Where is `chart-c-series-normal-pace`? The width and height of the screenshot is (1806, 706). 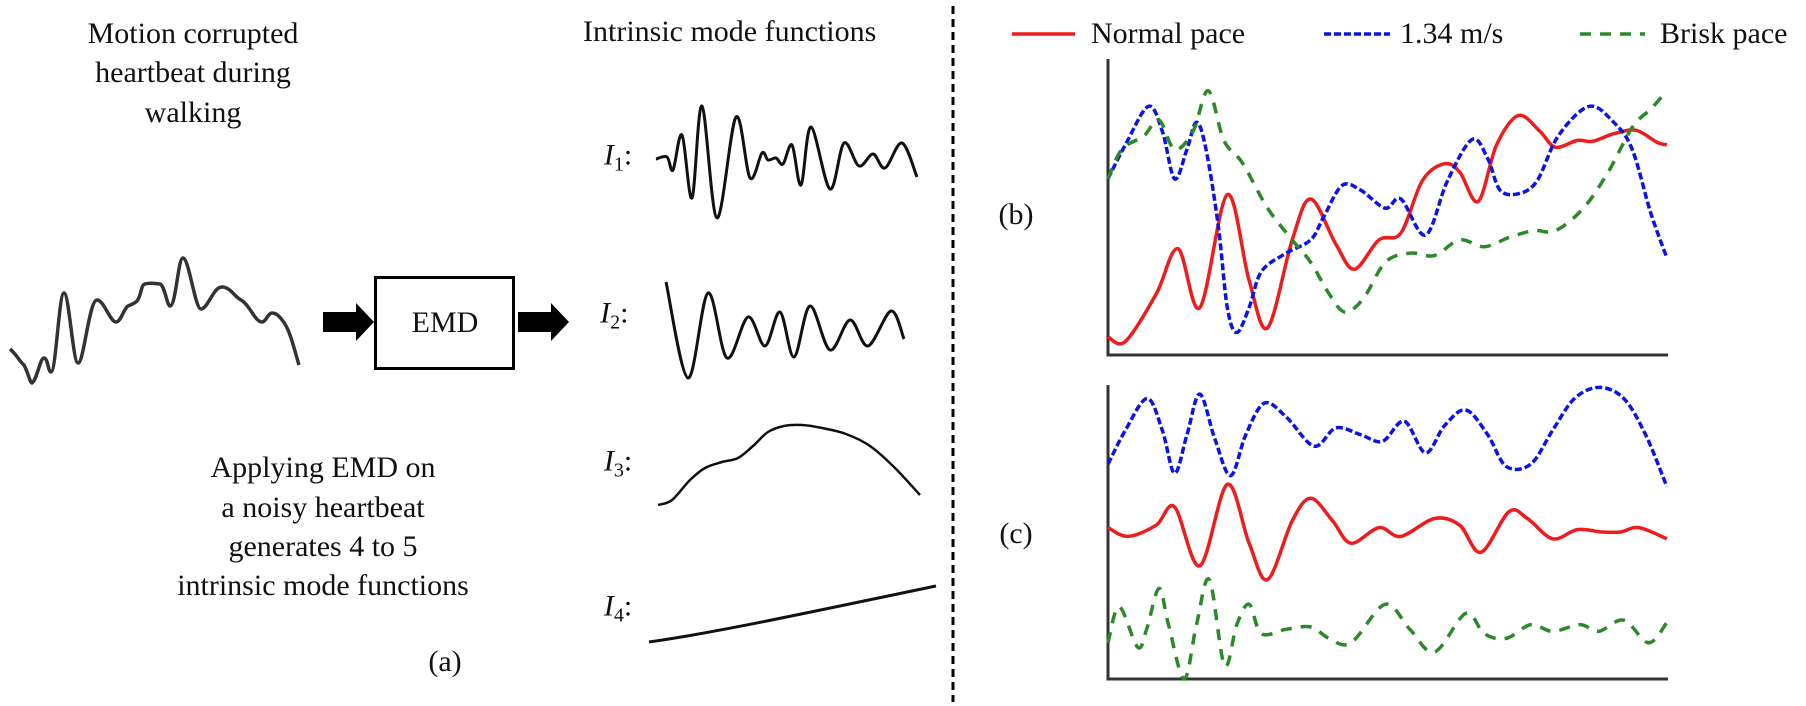 chart-c-series-normal-pace is located at coordinates (1387, 532).